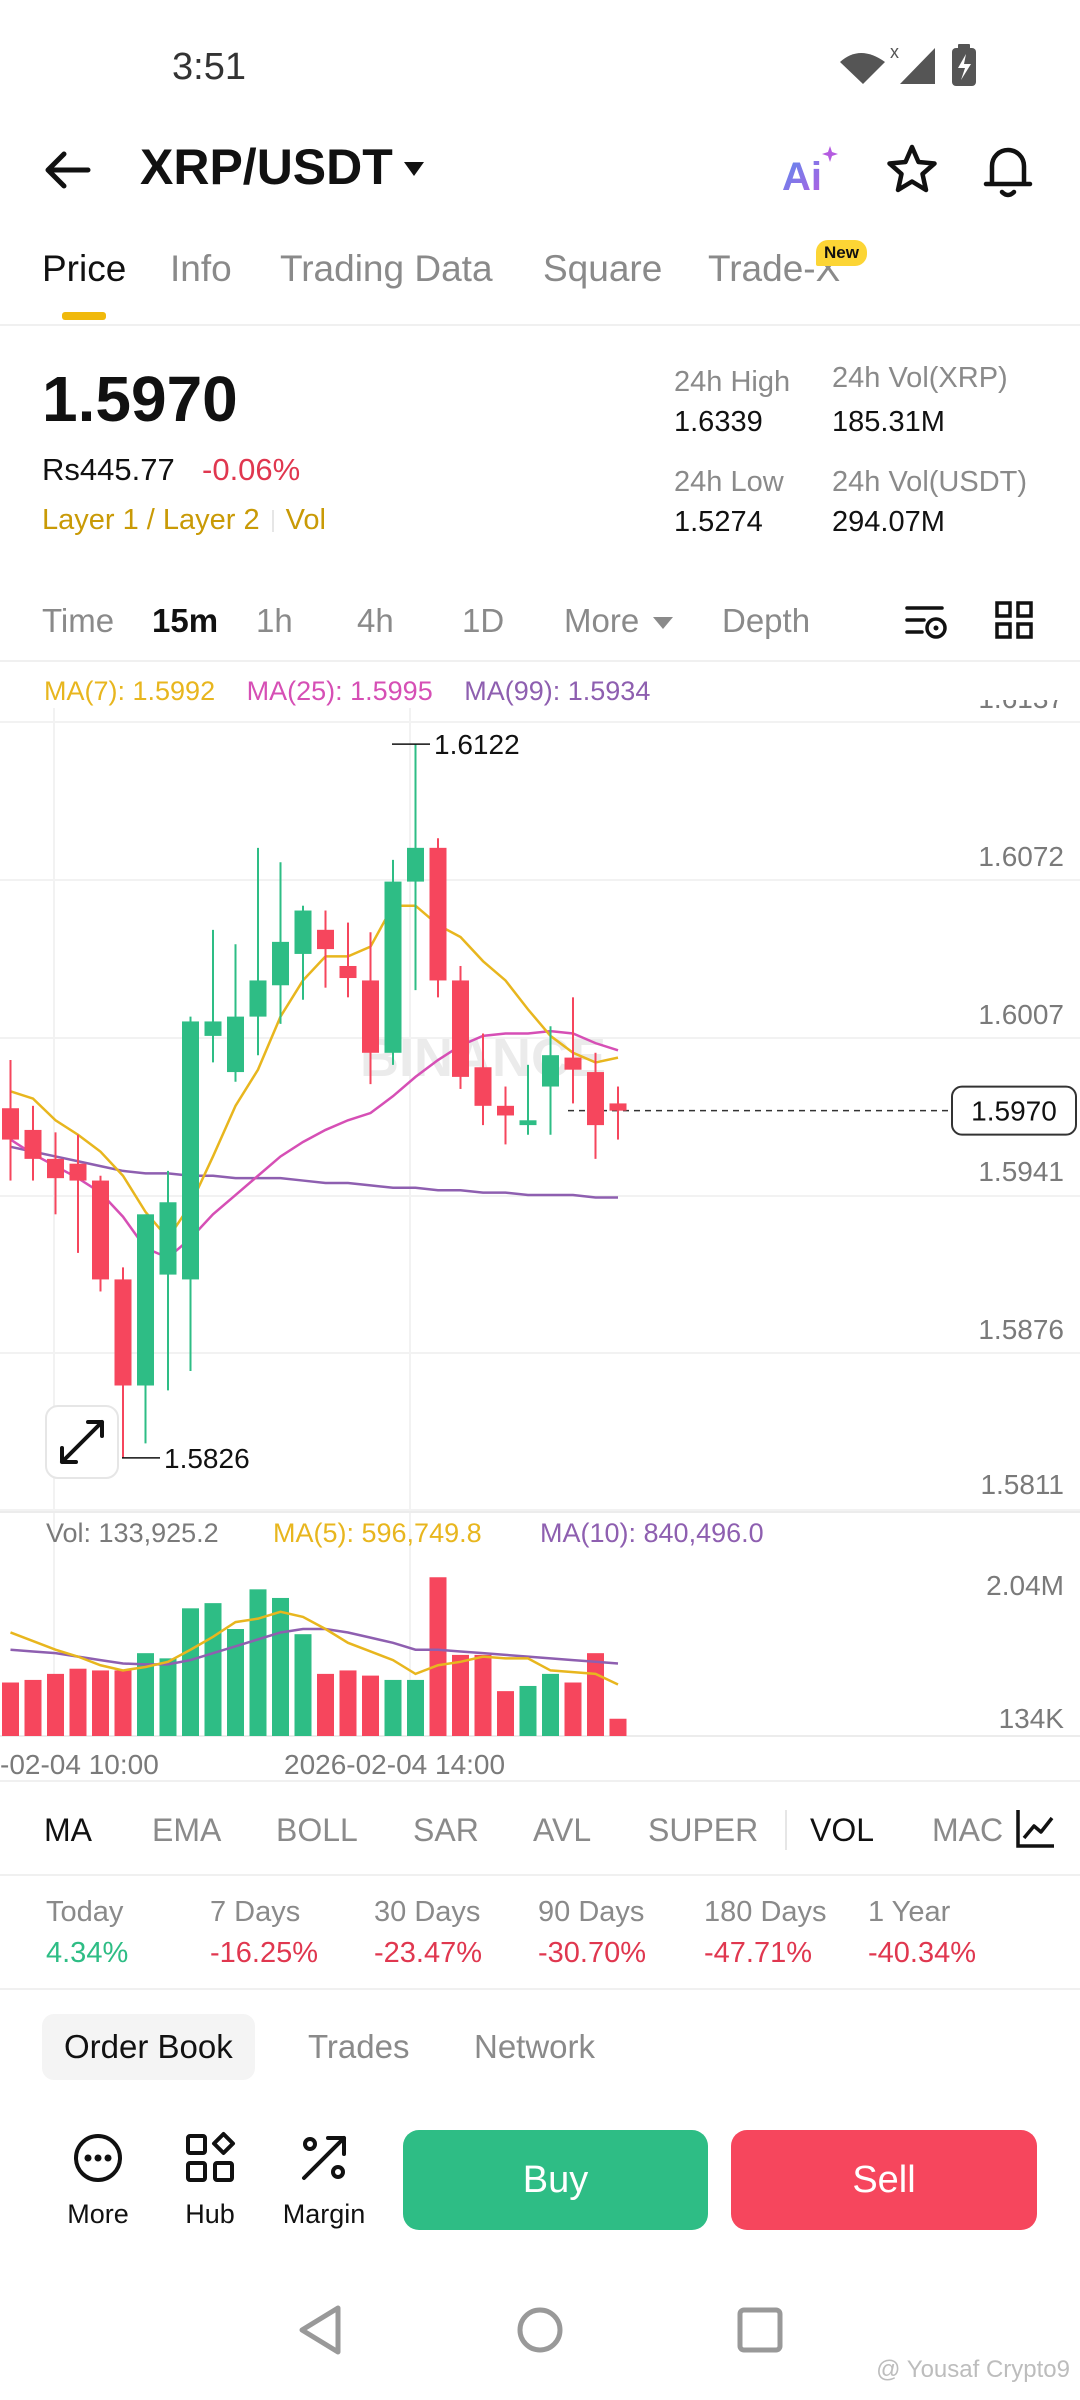  Describe the element at coordinates (603, 268) in the screenshot. I see `tab-square: Square` at that location.